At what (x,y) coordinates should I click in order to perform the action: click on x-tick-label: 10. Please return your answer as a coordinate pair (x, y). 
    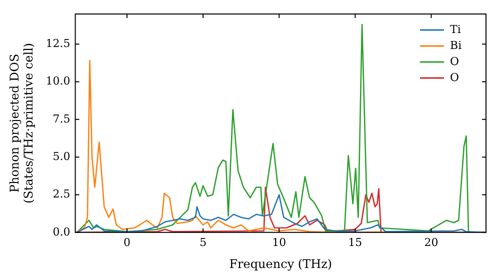
    Looking at the image, I should click on (279, 242).